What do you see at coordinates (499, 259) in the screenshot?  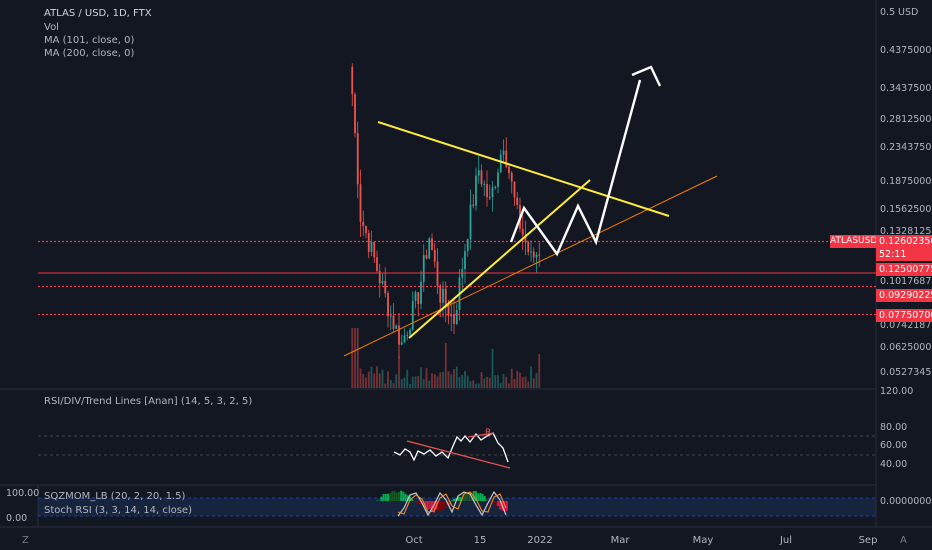 I see `ascending-trendline` at bounding box center [499, 259].